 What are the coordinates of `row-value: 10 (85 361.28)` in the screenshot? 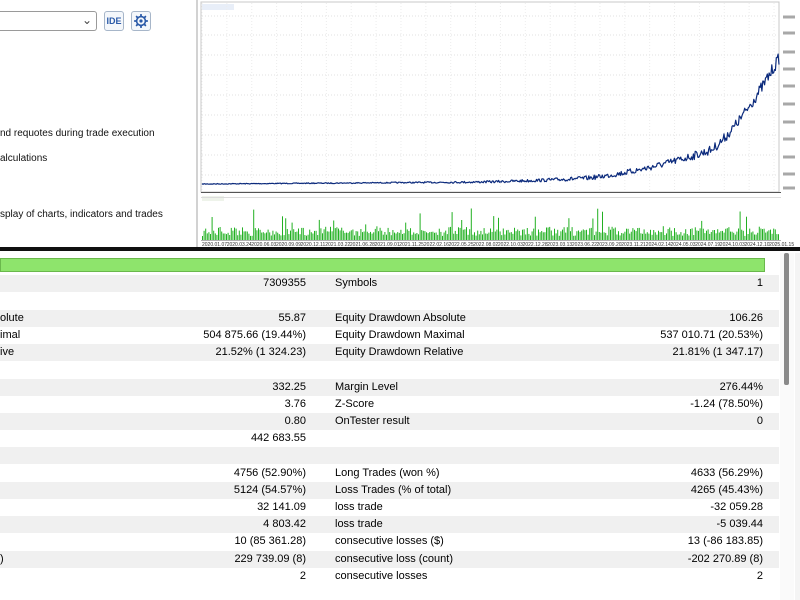 It's located at (270, 541).